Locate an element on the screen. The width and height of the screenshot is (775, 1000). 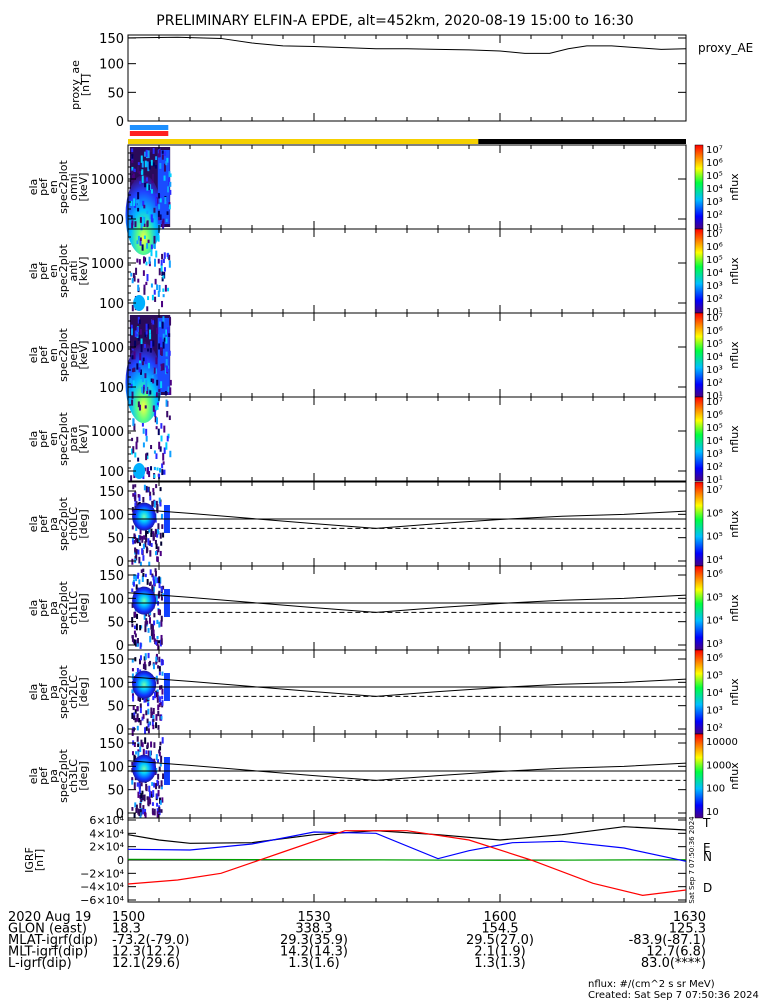
colorbar-tick-label: 10² is located at coordinates (714, 467).